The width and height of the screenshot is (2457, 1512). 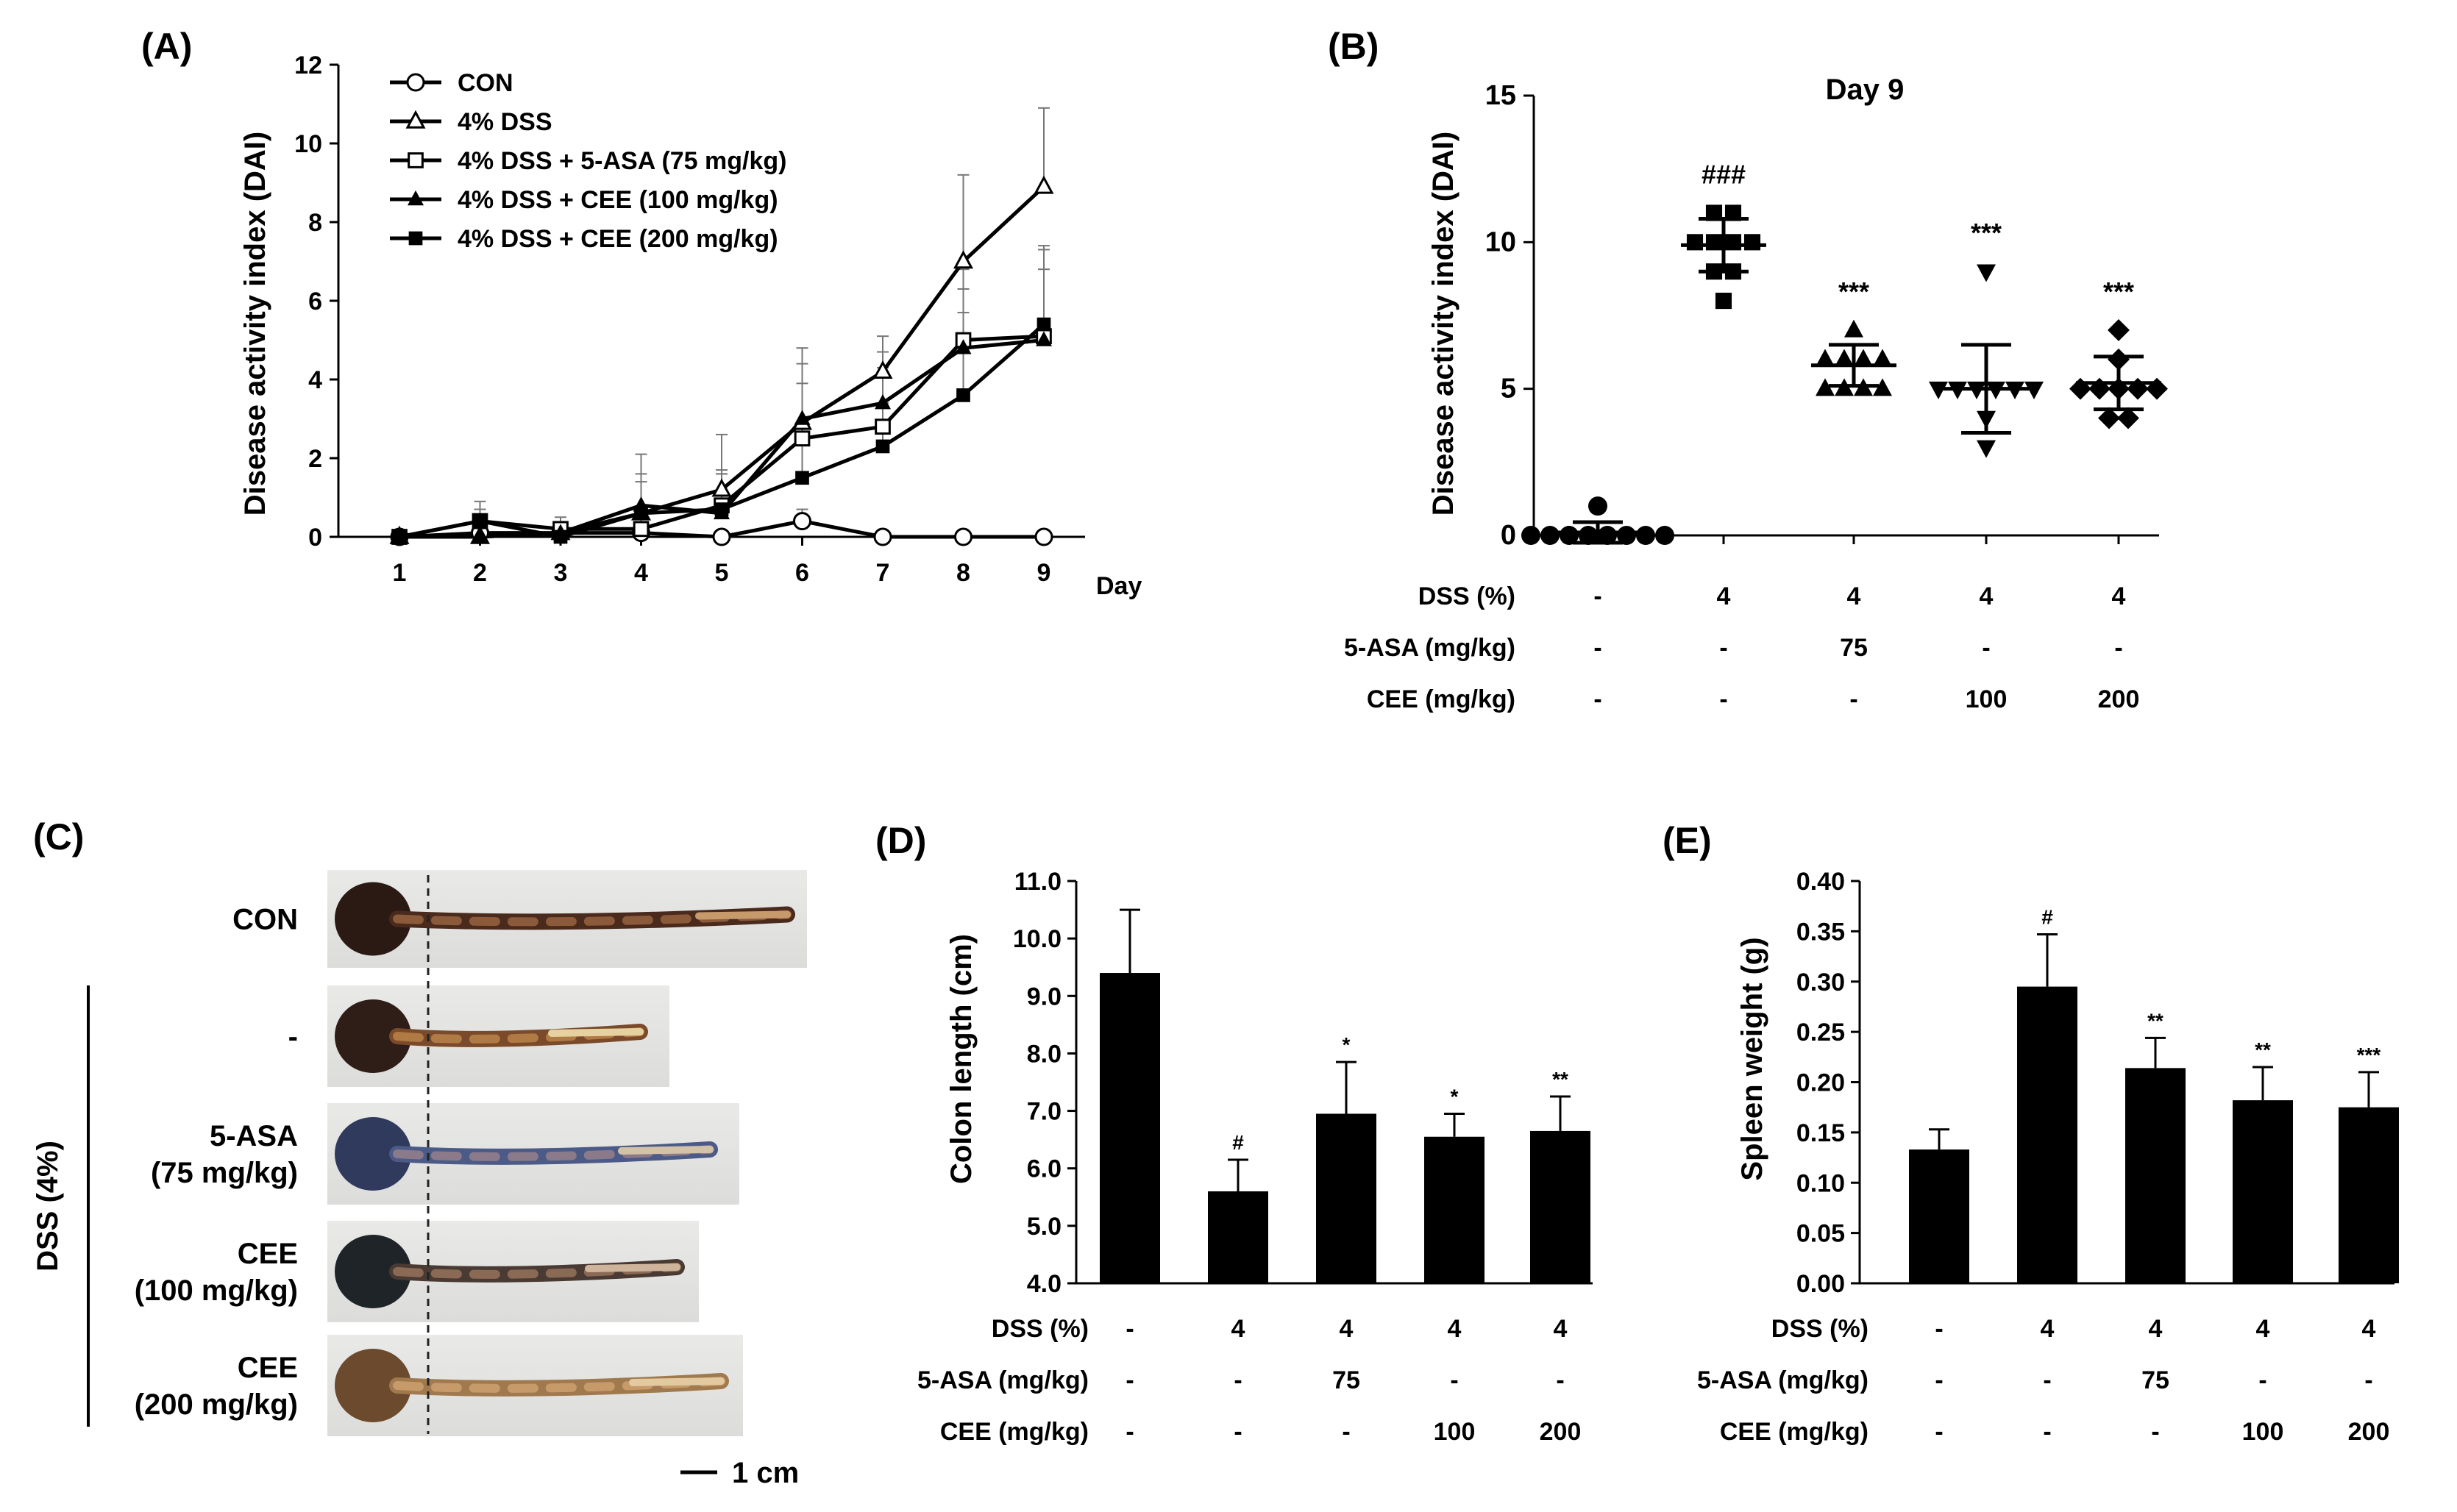 What do you see at coordinates (1844, 374) in the screenshot?
I see `panel-b-points` at bounding box center [1844, 374].